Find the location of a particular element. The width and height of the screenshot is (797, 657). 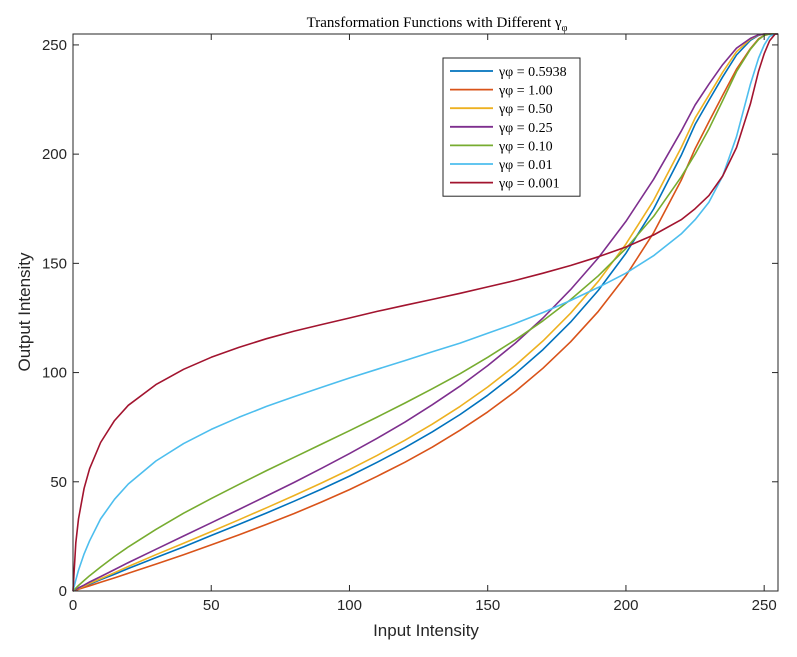

x-tick-label: 200 is located at coordinates (625, 605).